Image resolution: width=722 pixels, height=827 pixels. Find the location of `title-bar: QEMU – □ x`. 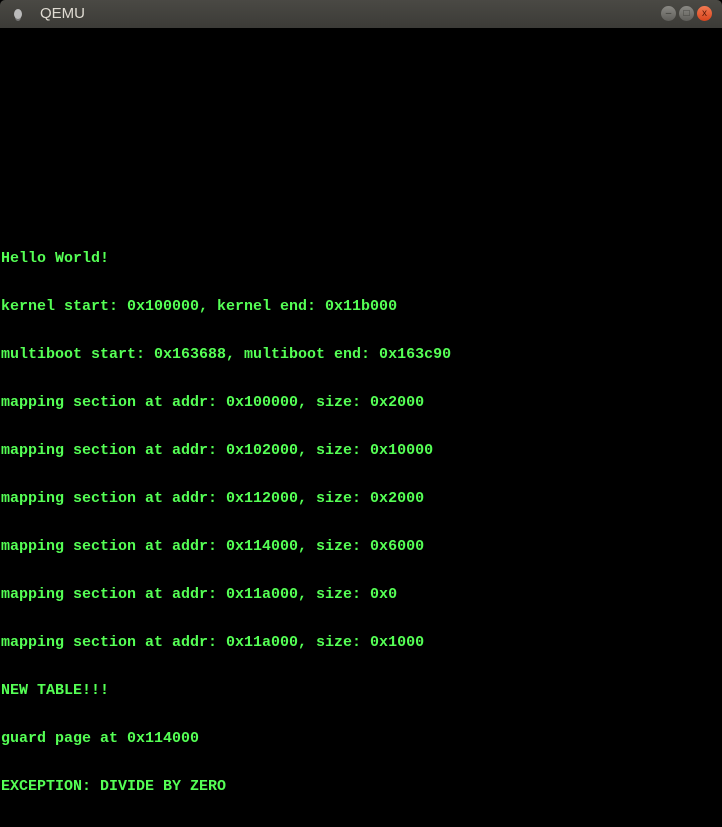

title-bar: QEMU – □ x is located at coordinates (361, 14).